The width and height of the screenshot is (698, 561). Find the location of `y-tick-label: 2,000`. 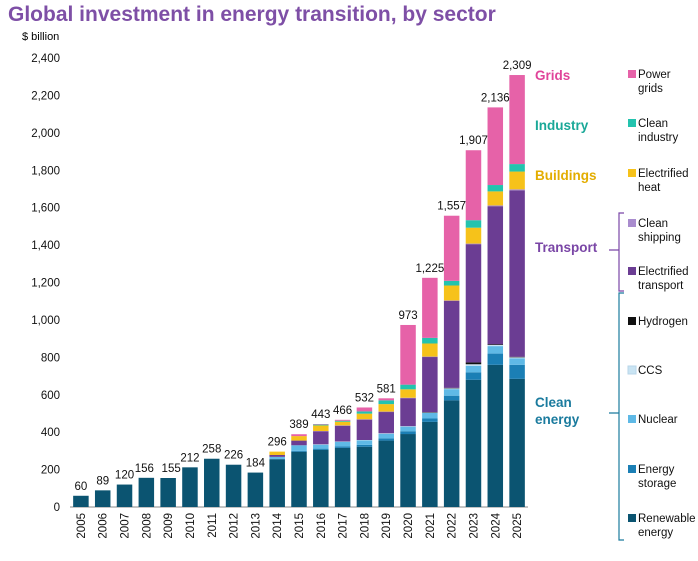

y-tick-label: 2,000 is located at coordinates (45, 134).